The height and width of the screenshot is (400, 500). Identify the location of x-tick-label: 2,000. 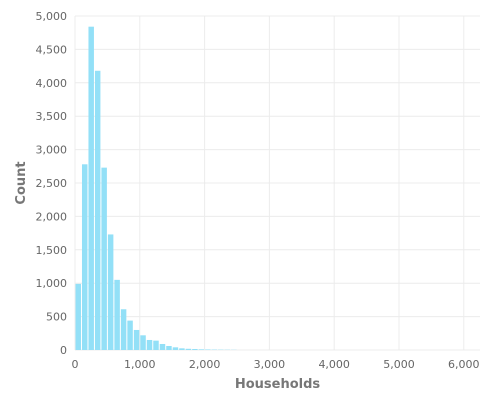
(205, 364).